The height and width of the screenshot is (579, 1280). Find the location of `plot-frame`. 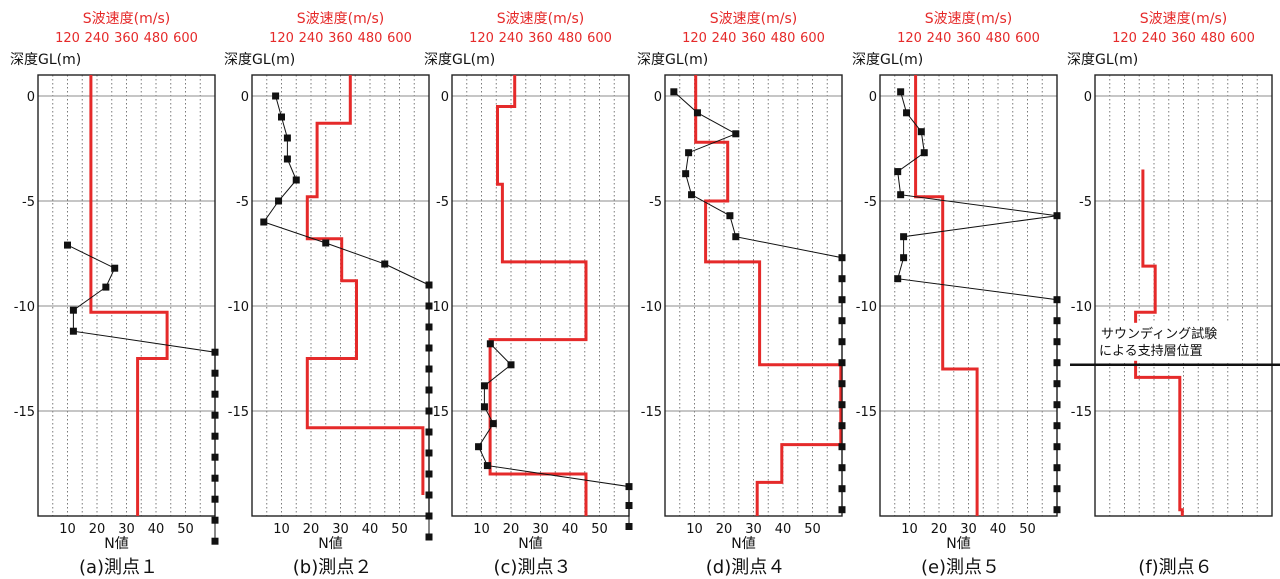

plot-frame is located at coordinates (968, 295).